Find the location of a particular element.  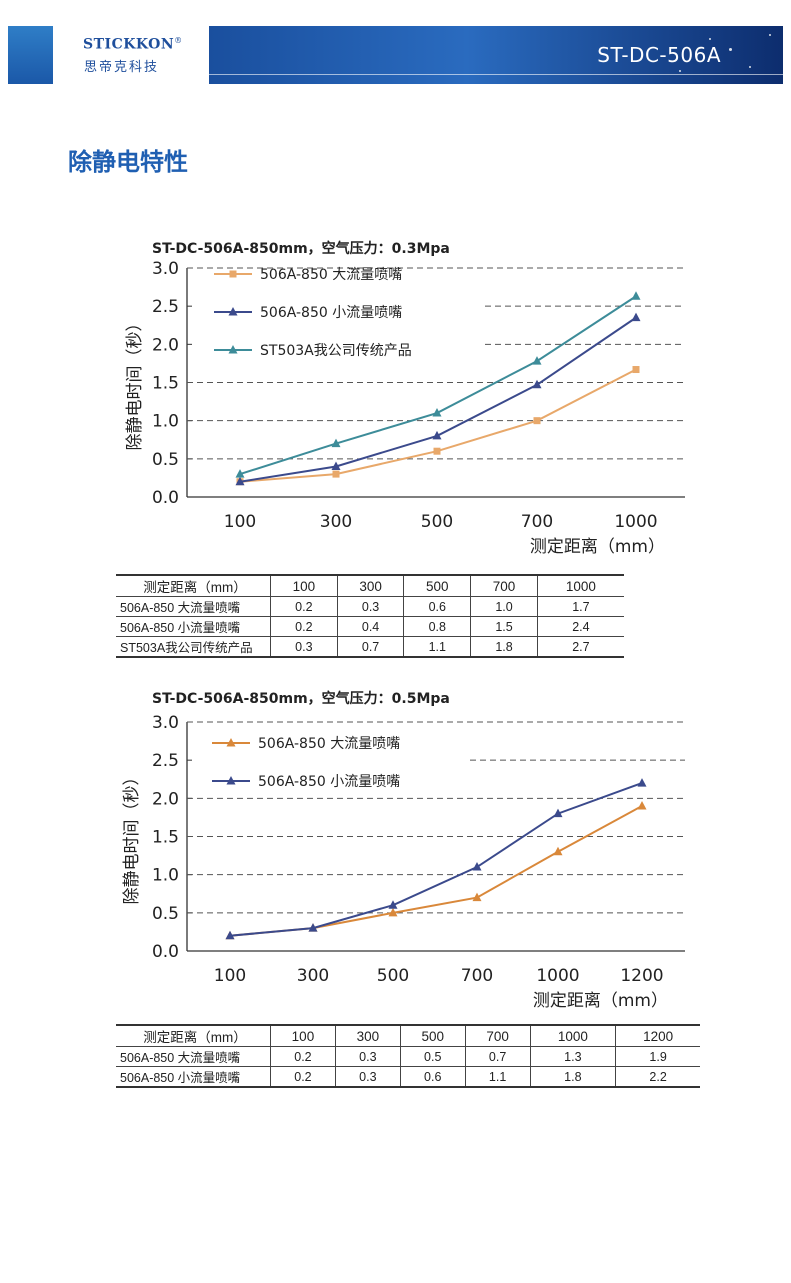

table-row: 506A-850 小流量喷嘴 0.2 0.4 0.8 1.5 2.4 is located at coordinates (370, 626).